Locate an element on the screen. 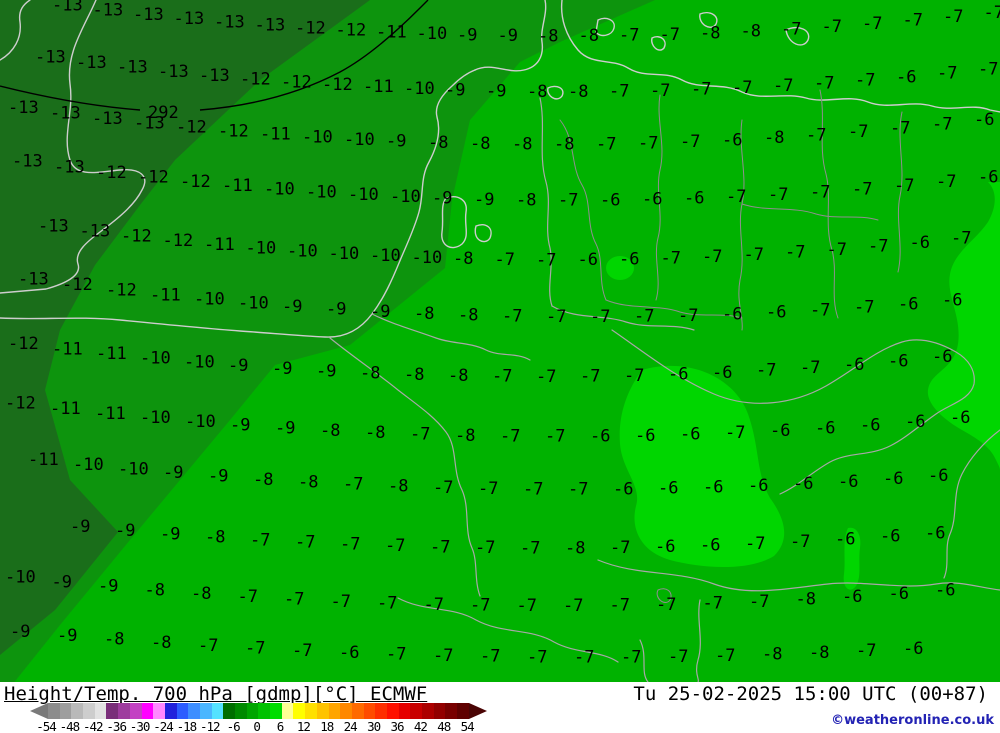 This screenshot has width=1000, height=733. temperature-colorbar is located at coordinates (258, 711).